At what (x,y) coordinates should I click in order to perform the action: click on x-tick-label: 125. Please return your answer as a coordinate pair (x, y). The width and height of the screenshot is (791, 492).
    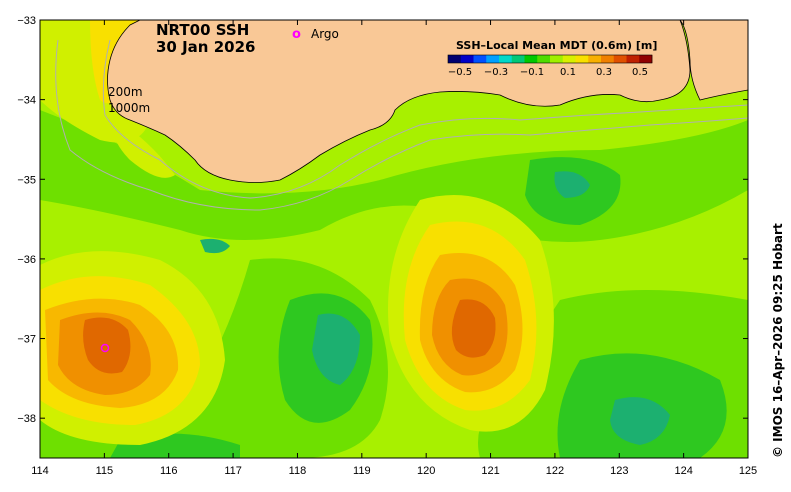
    Looking at the image, I should click on (748, 471).